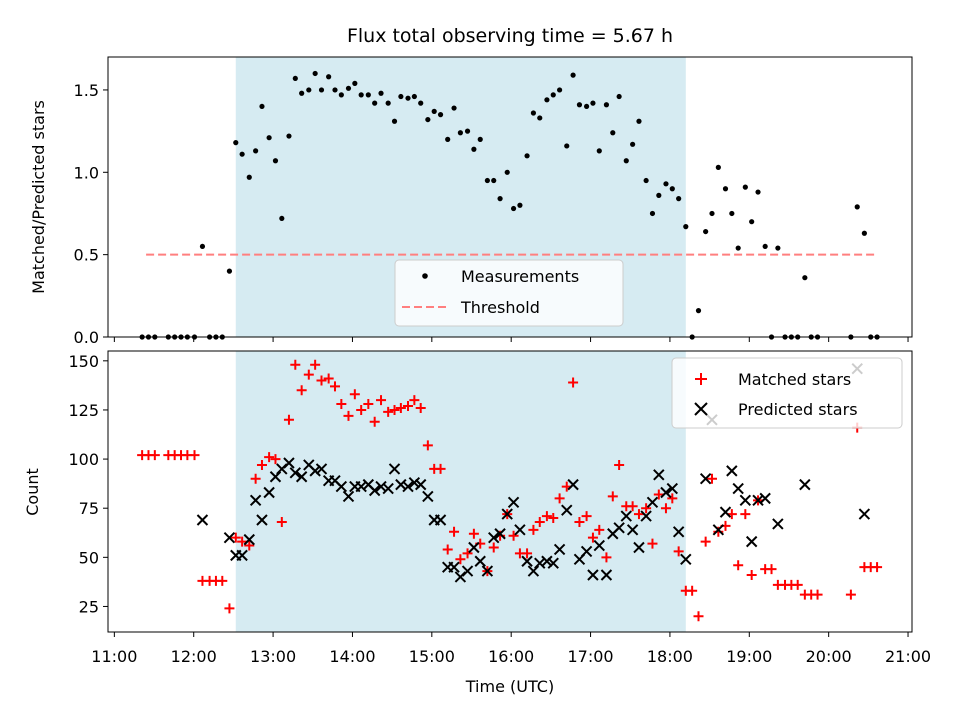 This screenshot has width=960, height=720. What do you see at coordinates (432, 656) in the screenshot?
I see `x-tick-label: 15:00` at bounding box center [432, 656].